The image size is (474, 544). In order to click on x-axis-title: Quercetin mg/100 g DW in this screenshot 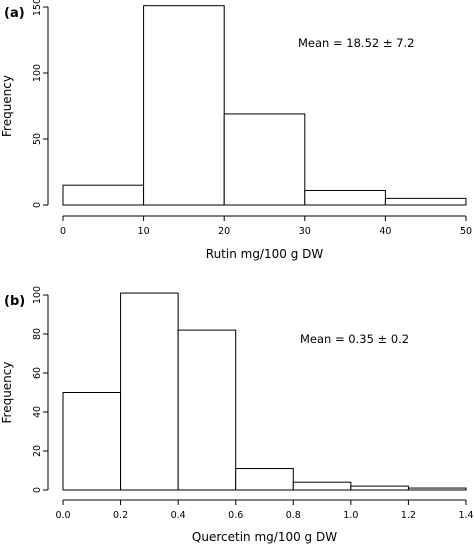, I will do `click(264, 537)`.